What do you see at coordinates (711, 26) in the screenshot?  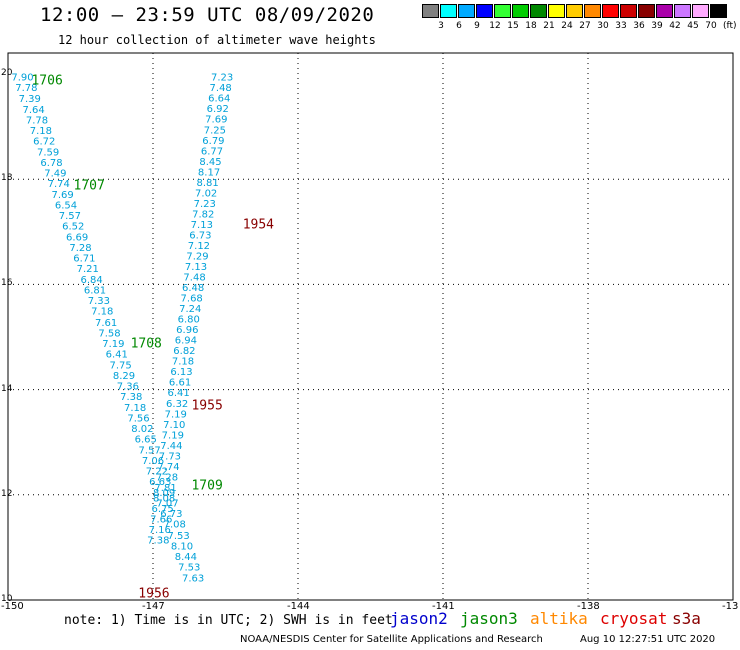 I see `color-scale-label: 70` at bounding box center [711, 26].